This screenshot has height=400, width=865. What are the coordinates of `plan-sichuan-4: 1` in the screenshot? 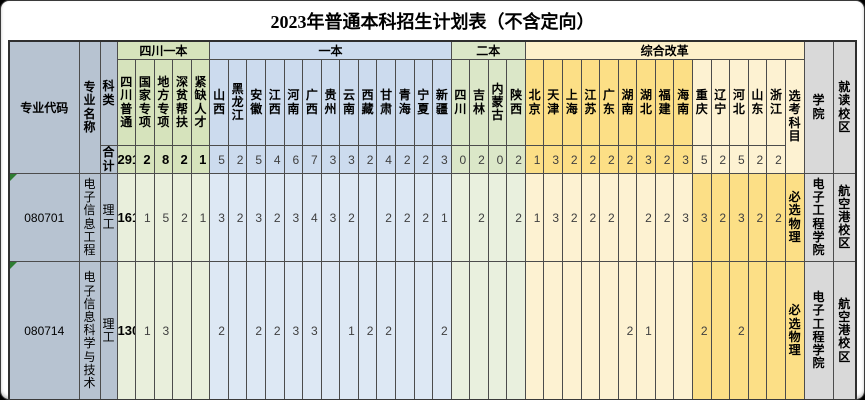 It's located at (200, 217).